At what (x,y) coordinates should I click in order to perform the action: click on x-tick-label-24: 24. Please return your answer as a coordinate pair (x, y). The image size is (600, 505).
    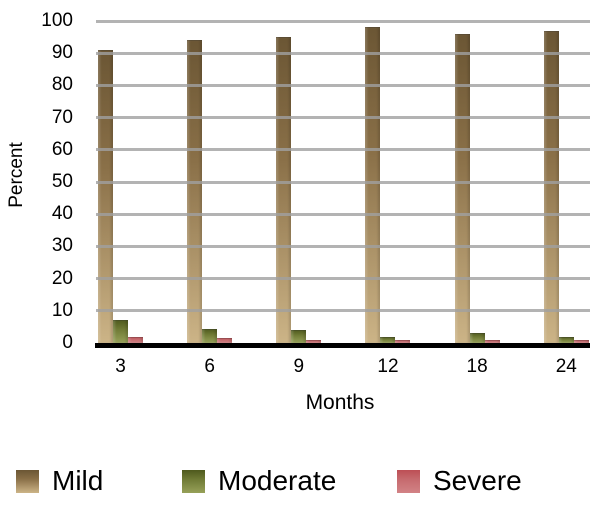
    Looking at the image, I should click on (566, 366).